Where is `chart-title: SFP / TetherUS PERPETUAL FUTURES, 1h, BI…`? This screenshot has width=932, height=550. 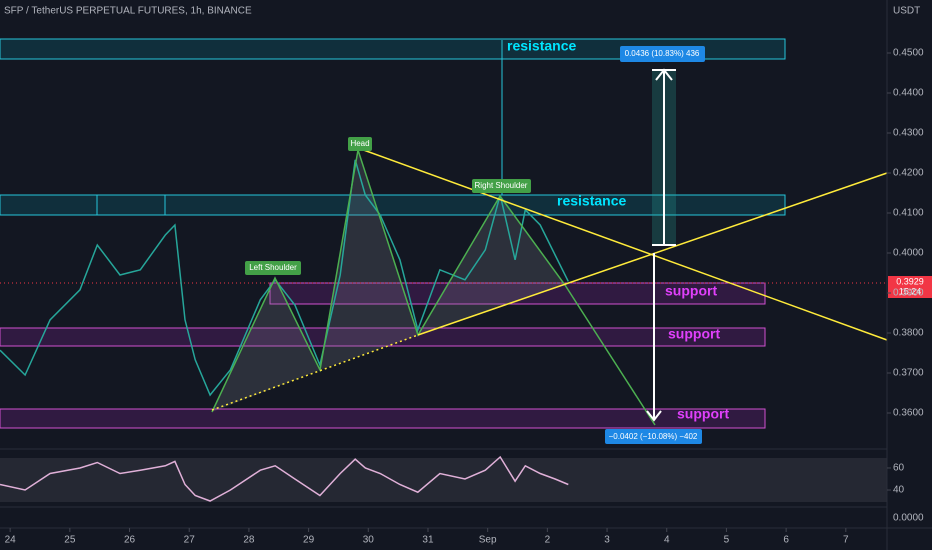 chart-title: SFP / TetherUS PERPETUAL FUTURES, 1h, BI… is located at coordinates (128, 11).